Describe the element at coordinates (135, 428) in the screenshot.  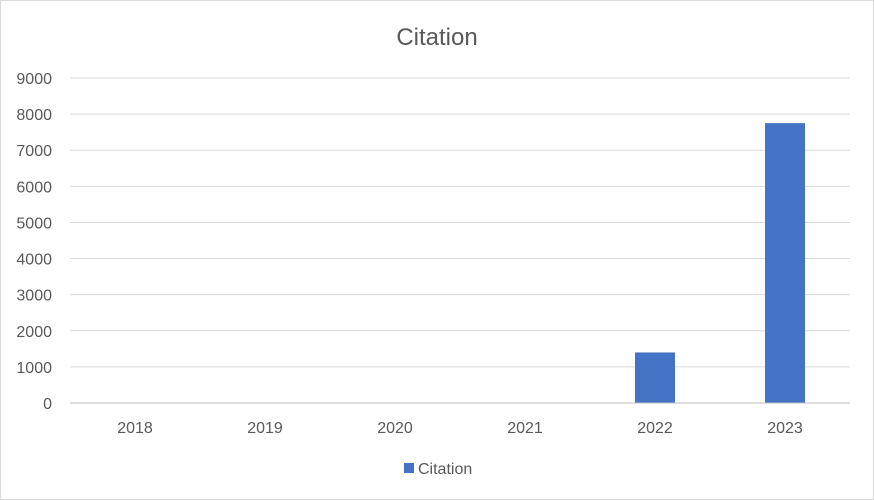
I see `x-tick-label: 2018` at that location.